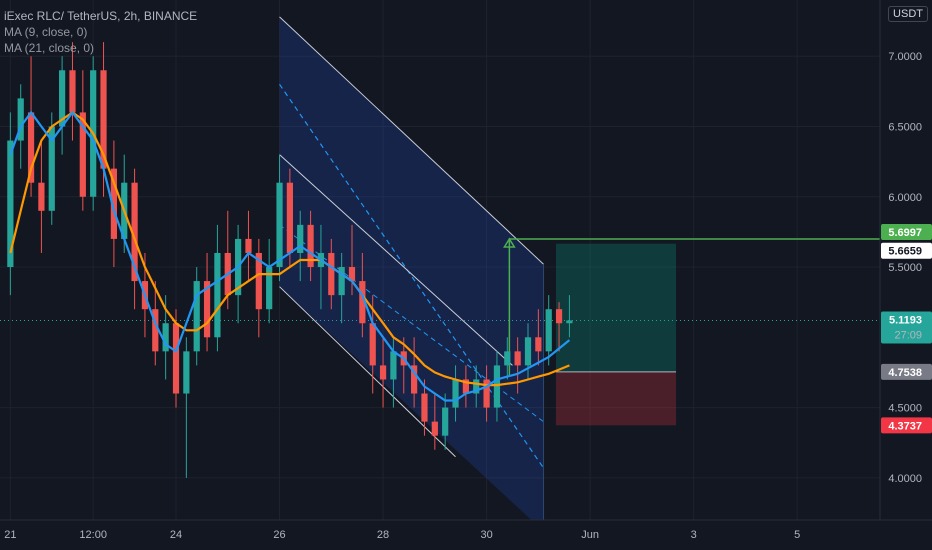 The height and width of the screenshot is (550, 932). I want to click on y-tick-label: 5.5000, so click(905, 268).